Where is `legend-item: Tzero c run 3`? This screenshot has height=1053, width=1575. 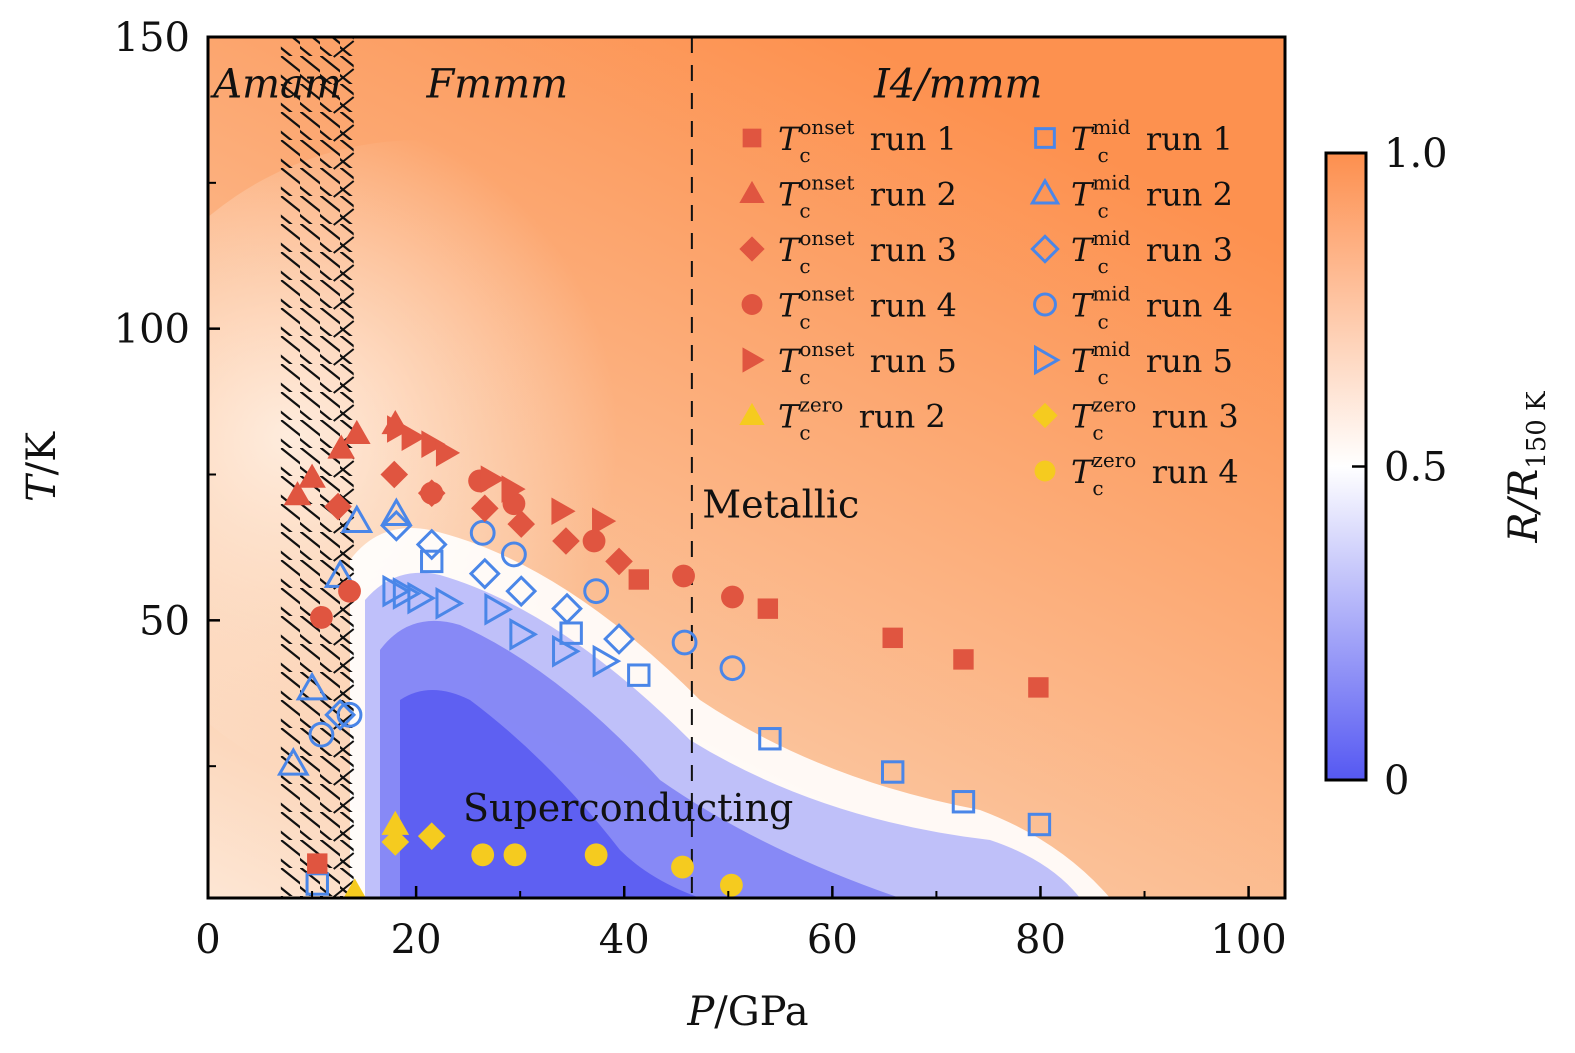 legend-item: Tzero c run 3 is located at coordinates (1135, 419).